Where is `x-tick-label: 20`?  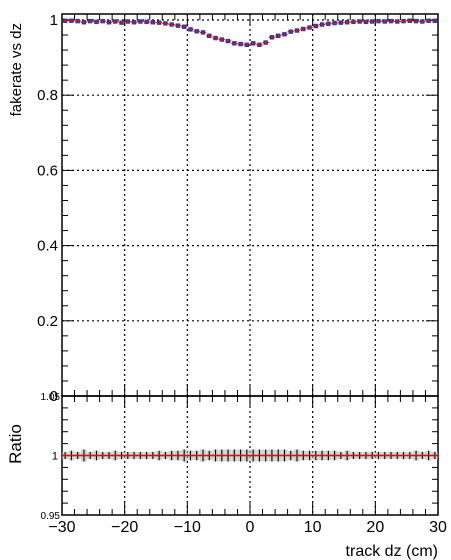
x-tick-label: 20 is located at coordinates (375, 527).